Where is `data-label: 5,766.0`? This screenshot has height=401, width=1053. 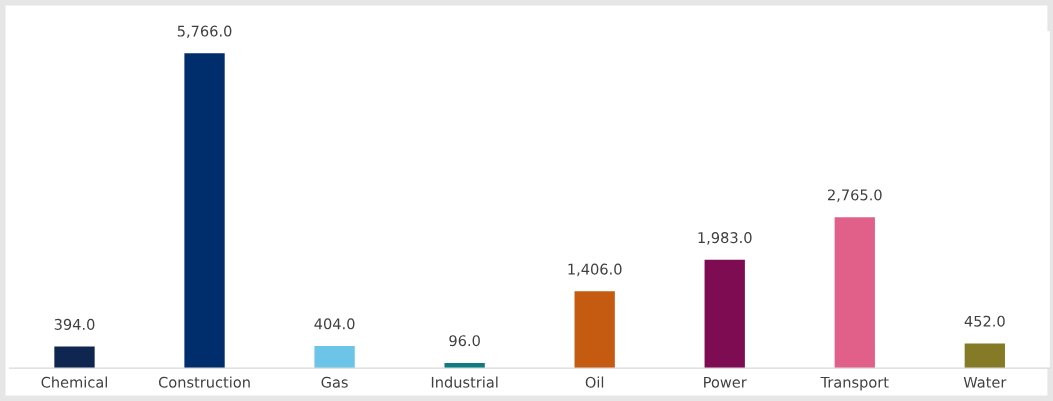
data-label: 5,766.0 is located at coordinates (204, 32).